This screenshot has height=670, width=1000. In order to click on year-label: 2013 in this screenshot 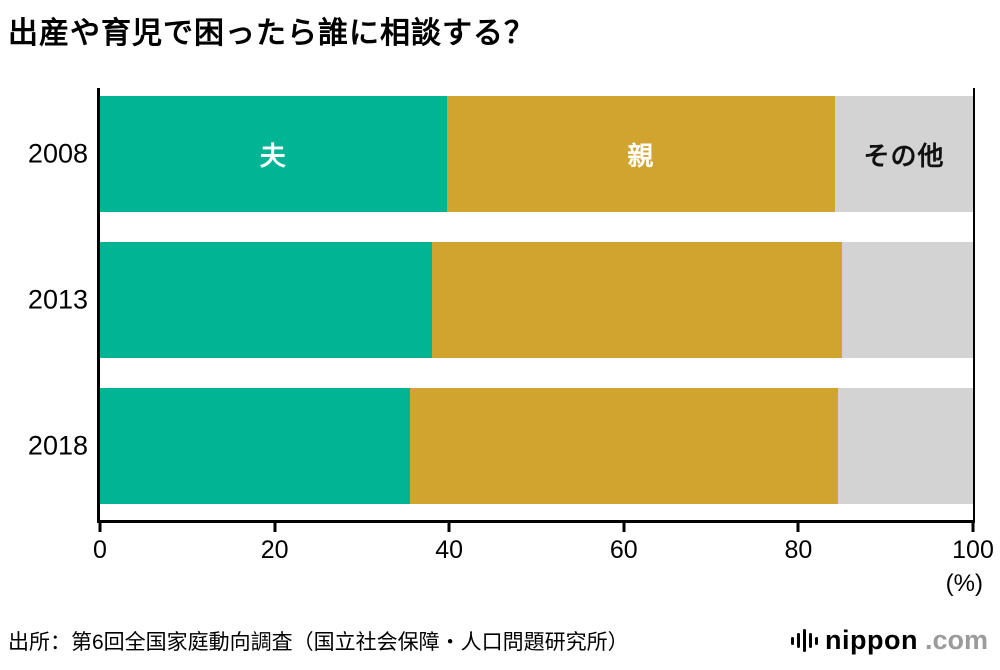, I will do `click(57, 299)`.